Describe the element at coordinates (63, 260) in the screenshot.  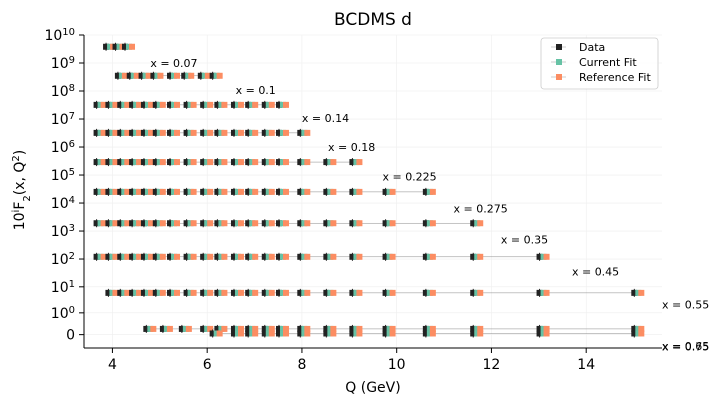
I see `y-tick-label: 102` at that location.